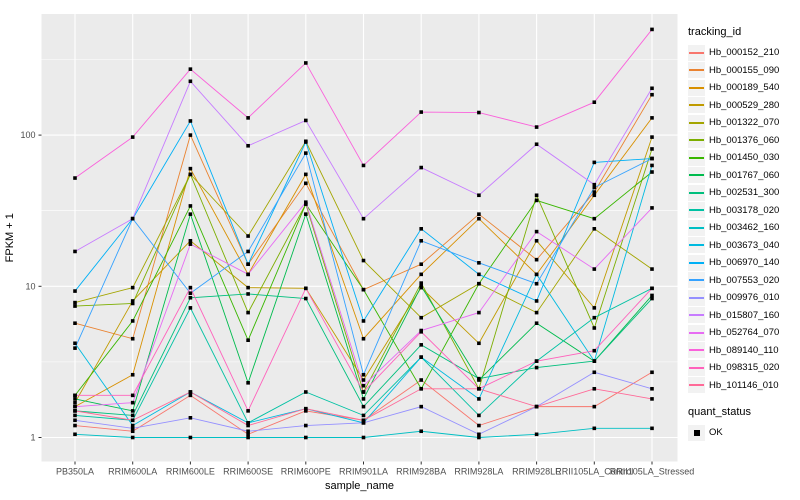 The height and width of the screenshot is (500, 800). Describe the element at coordinates (744, 175) in the screenshot. I see `legend-item-label: Hb_001767_060` at that location.